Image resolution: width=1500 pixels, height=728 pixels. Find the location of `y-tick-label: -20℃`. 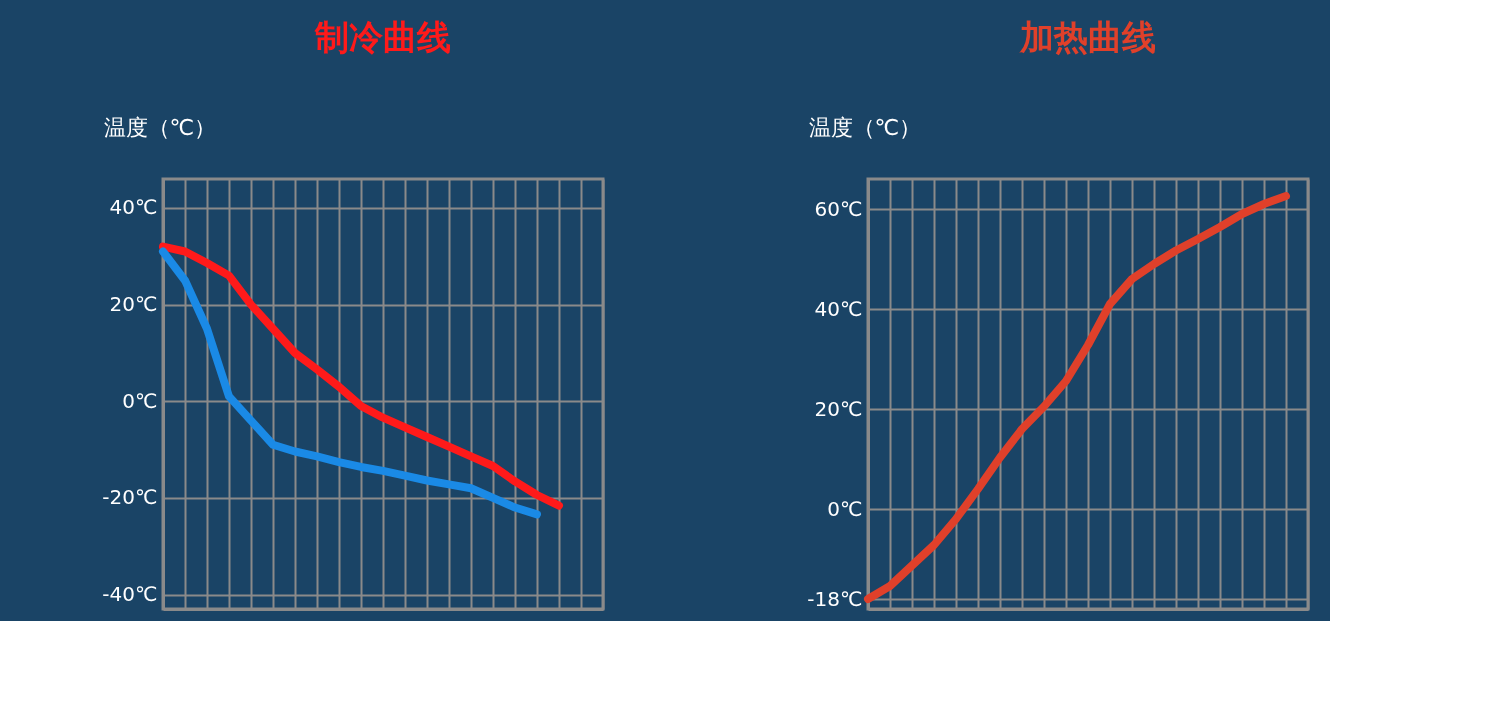

y-tick-label: -20℃ is located at coordinates (130, 497).